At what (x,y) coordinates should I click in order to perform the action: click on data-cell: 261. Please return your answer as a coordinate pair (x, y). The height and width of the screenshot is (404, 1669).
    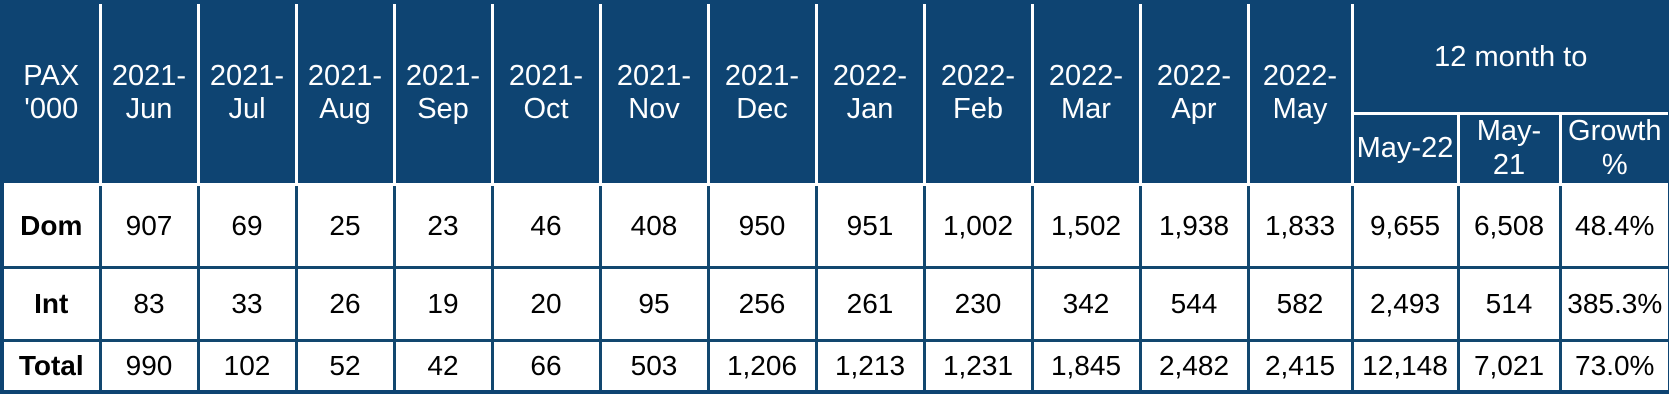
    Looking at the image, I should click on (870, 303).